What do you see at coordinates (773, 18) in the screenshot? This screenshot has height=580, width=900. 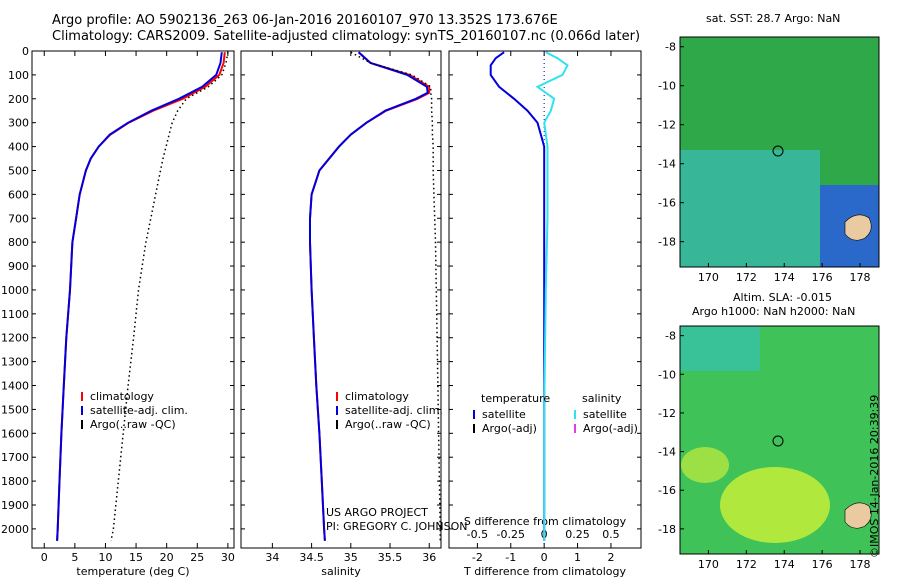 I see `sst-map-title: sat. SST: 28.7 Argo: NaN` at bounding box center [773, 18].